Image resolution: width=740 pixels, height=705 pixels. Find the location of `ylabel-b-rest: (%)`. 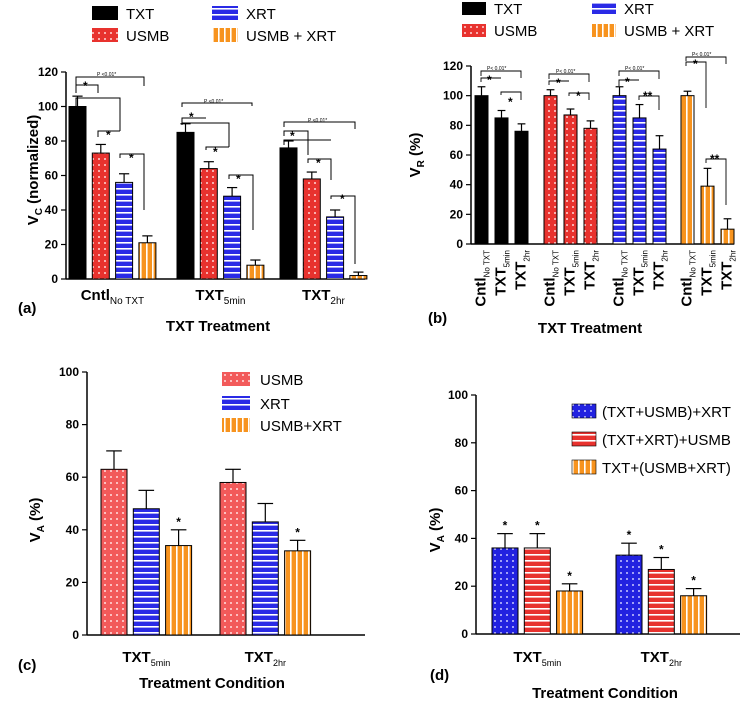

ylabel-b-rest: (%) is located at coordinates (415, 147).